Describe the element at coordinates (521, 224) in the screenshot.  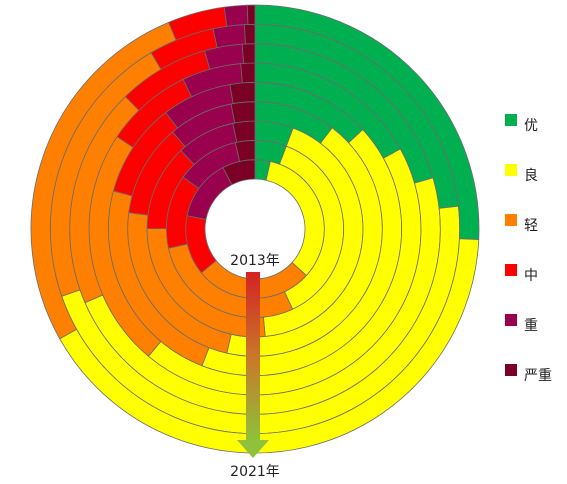
I see `legend-item: 轻` at that location.